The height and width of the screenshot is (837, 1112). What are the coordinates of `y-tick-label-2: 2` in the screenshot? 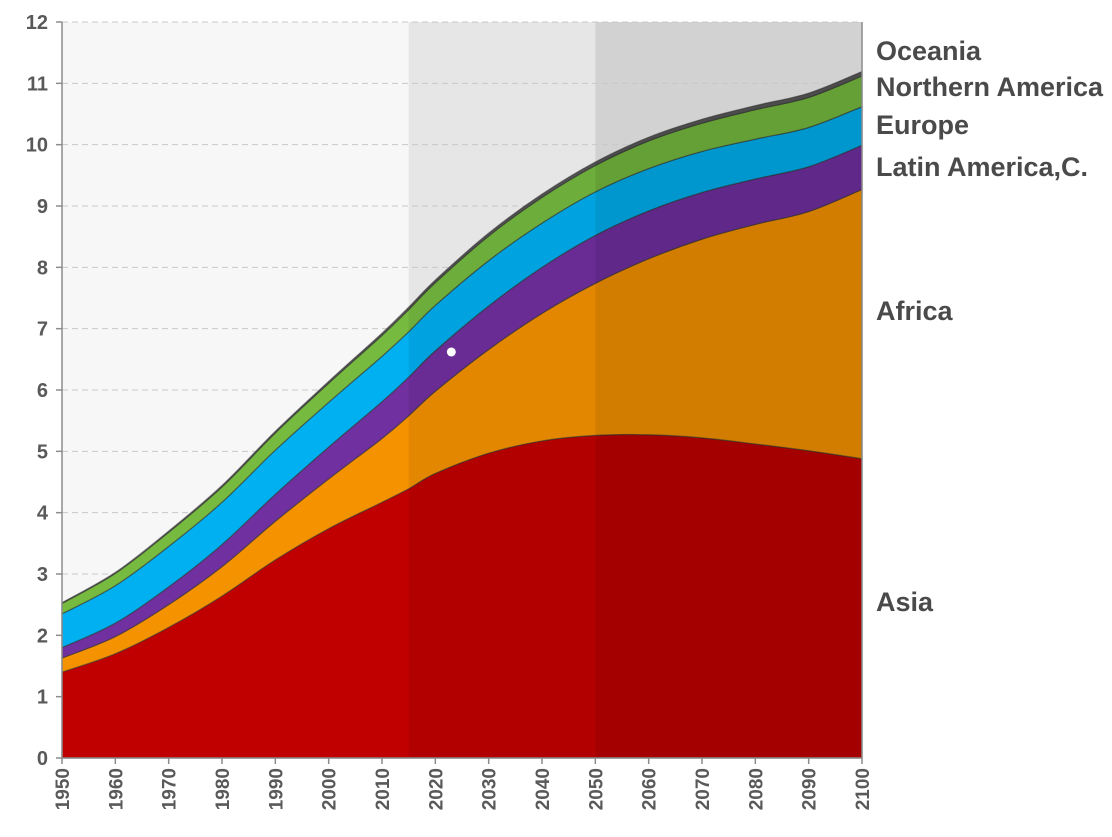 It's located at (42, 636).